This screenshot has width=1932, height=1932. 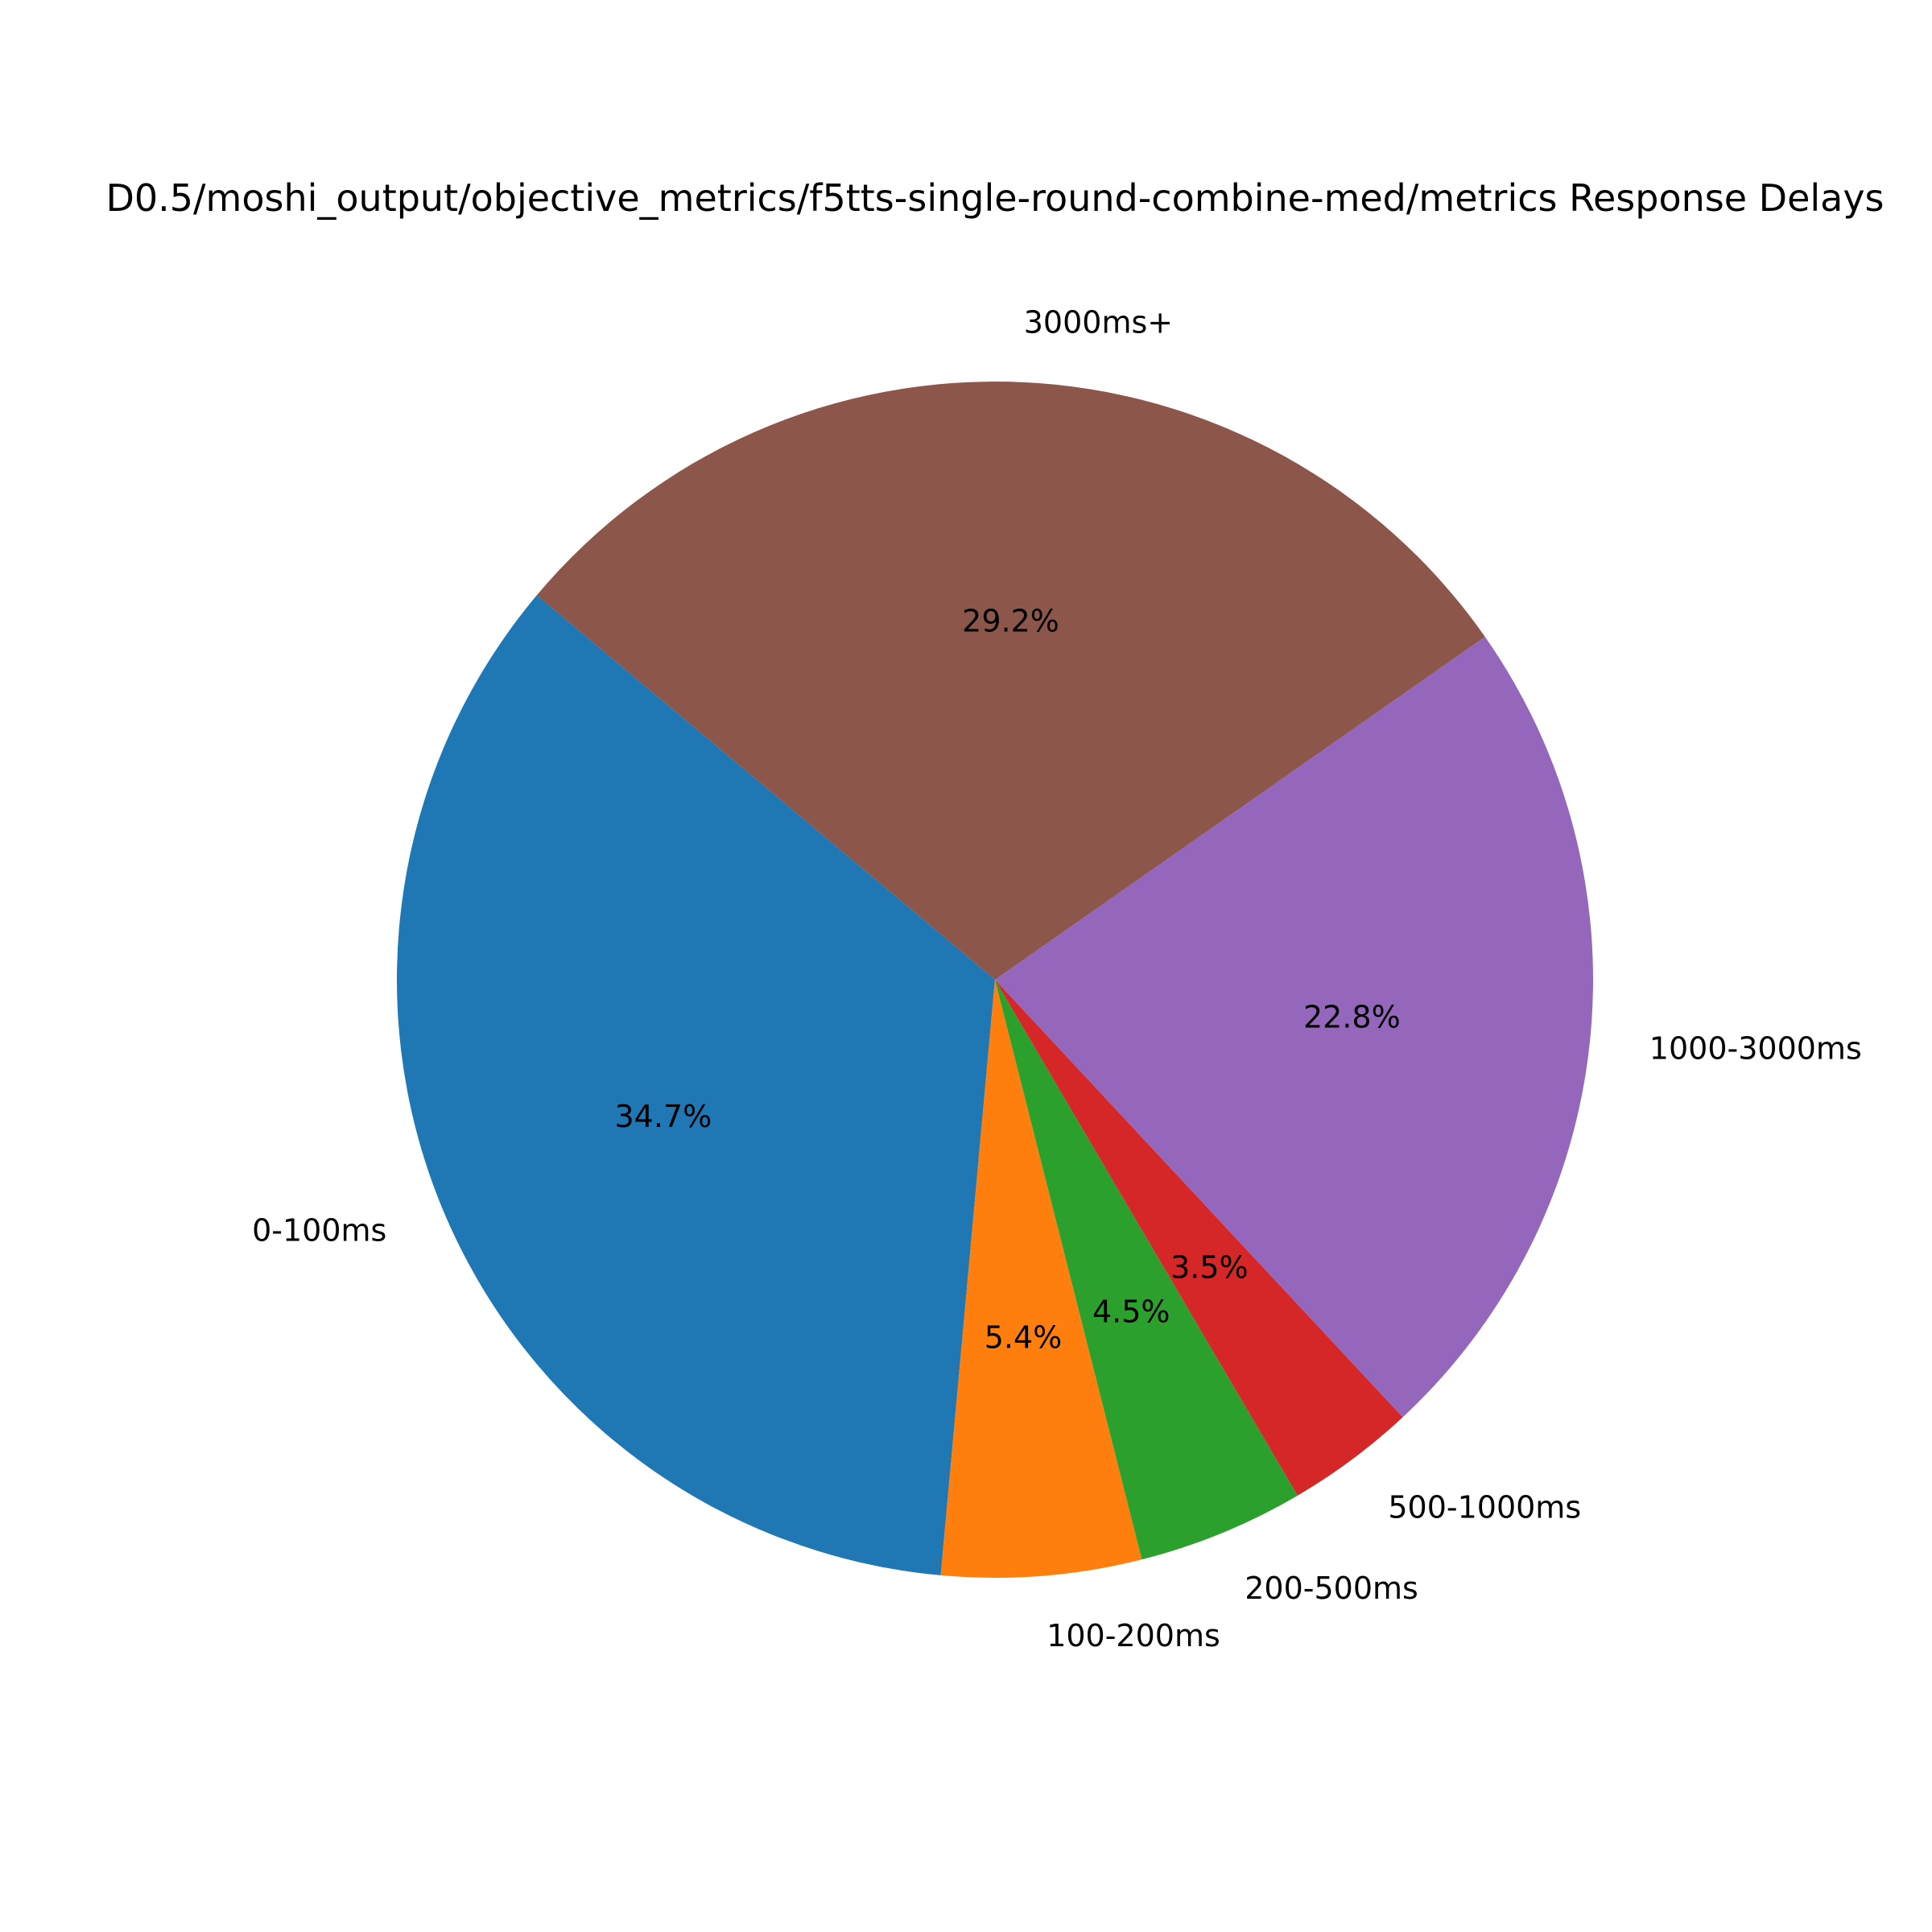 I want to click on slice-label-500-1000ms: 500-1000ms, so click(x=1484, y=1507).